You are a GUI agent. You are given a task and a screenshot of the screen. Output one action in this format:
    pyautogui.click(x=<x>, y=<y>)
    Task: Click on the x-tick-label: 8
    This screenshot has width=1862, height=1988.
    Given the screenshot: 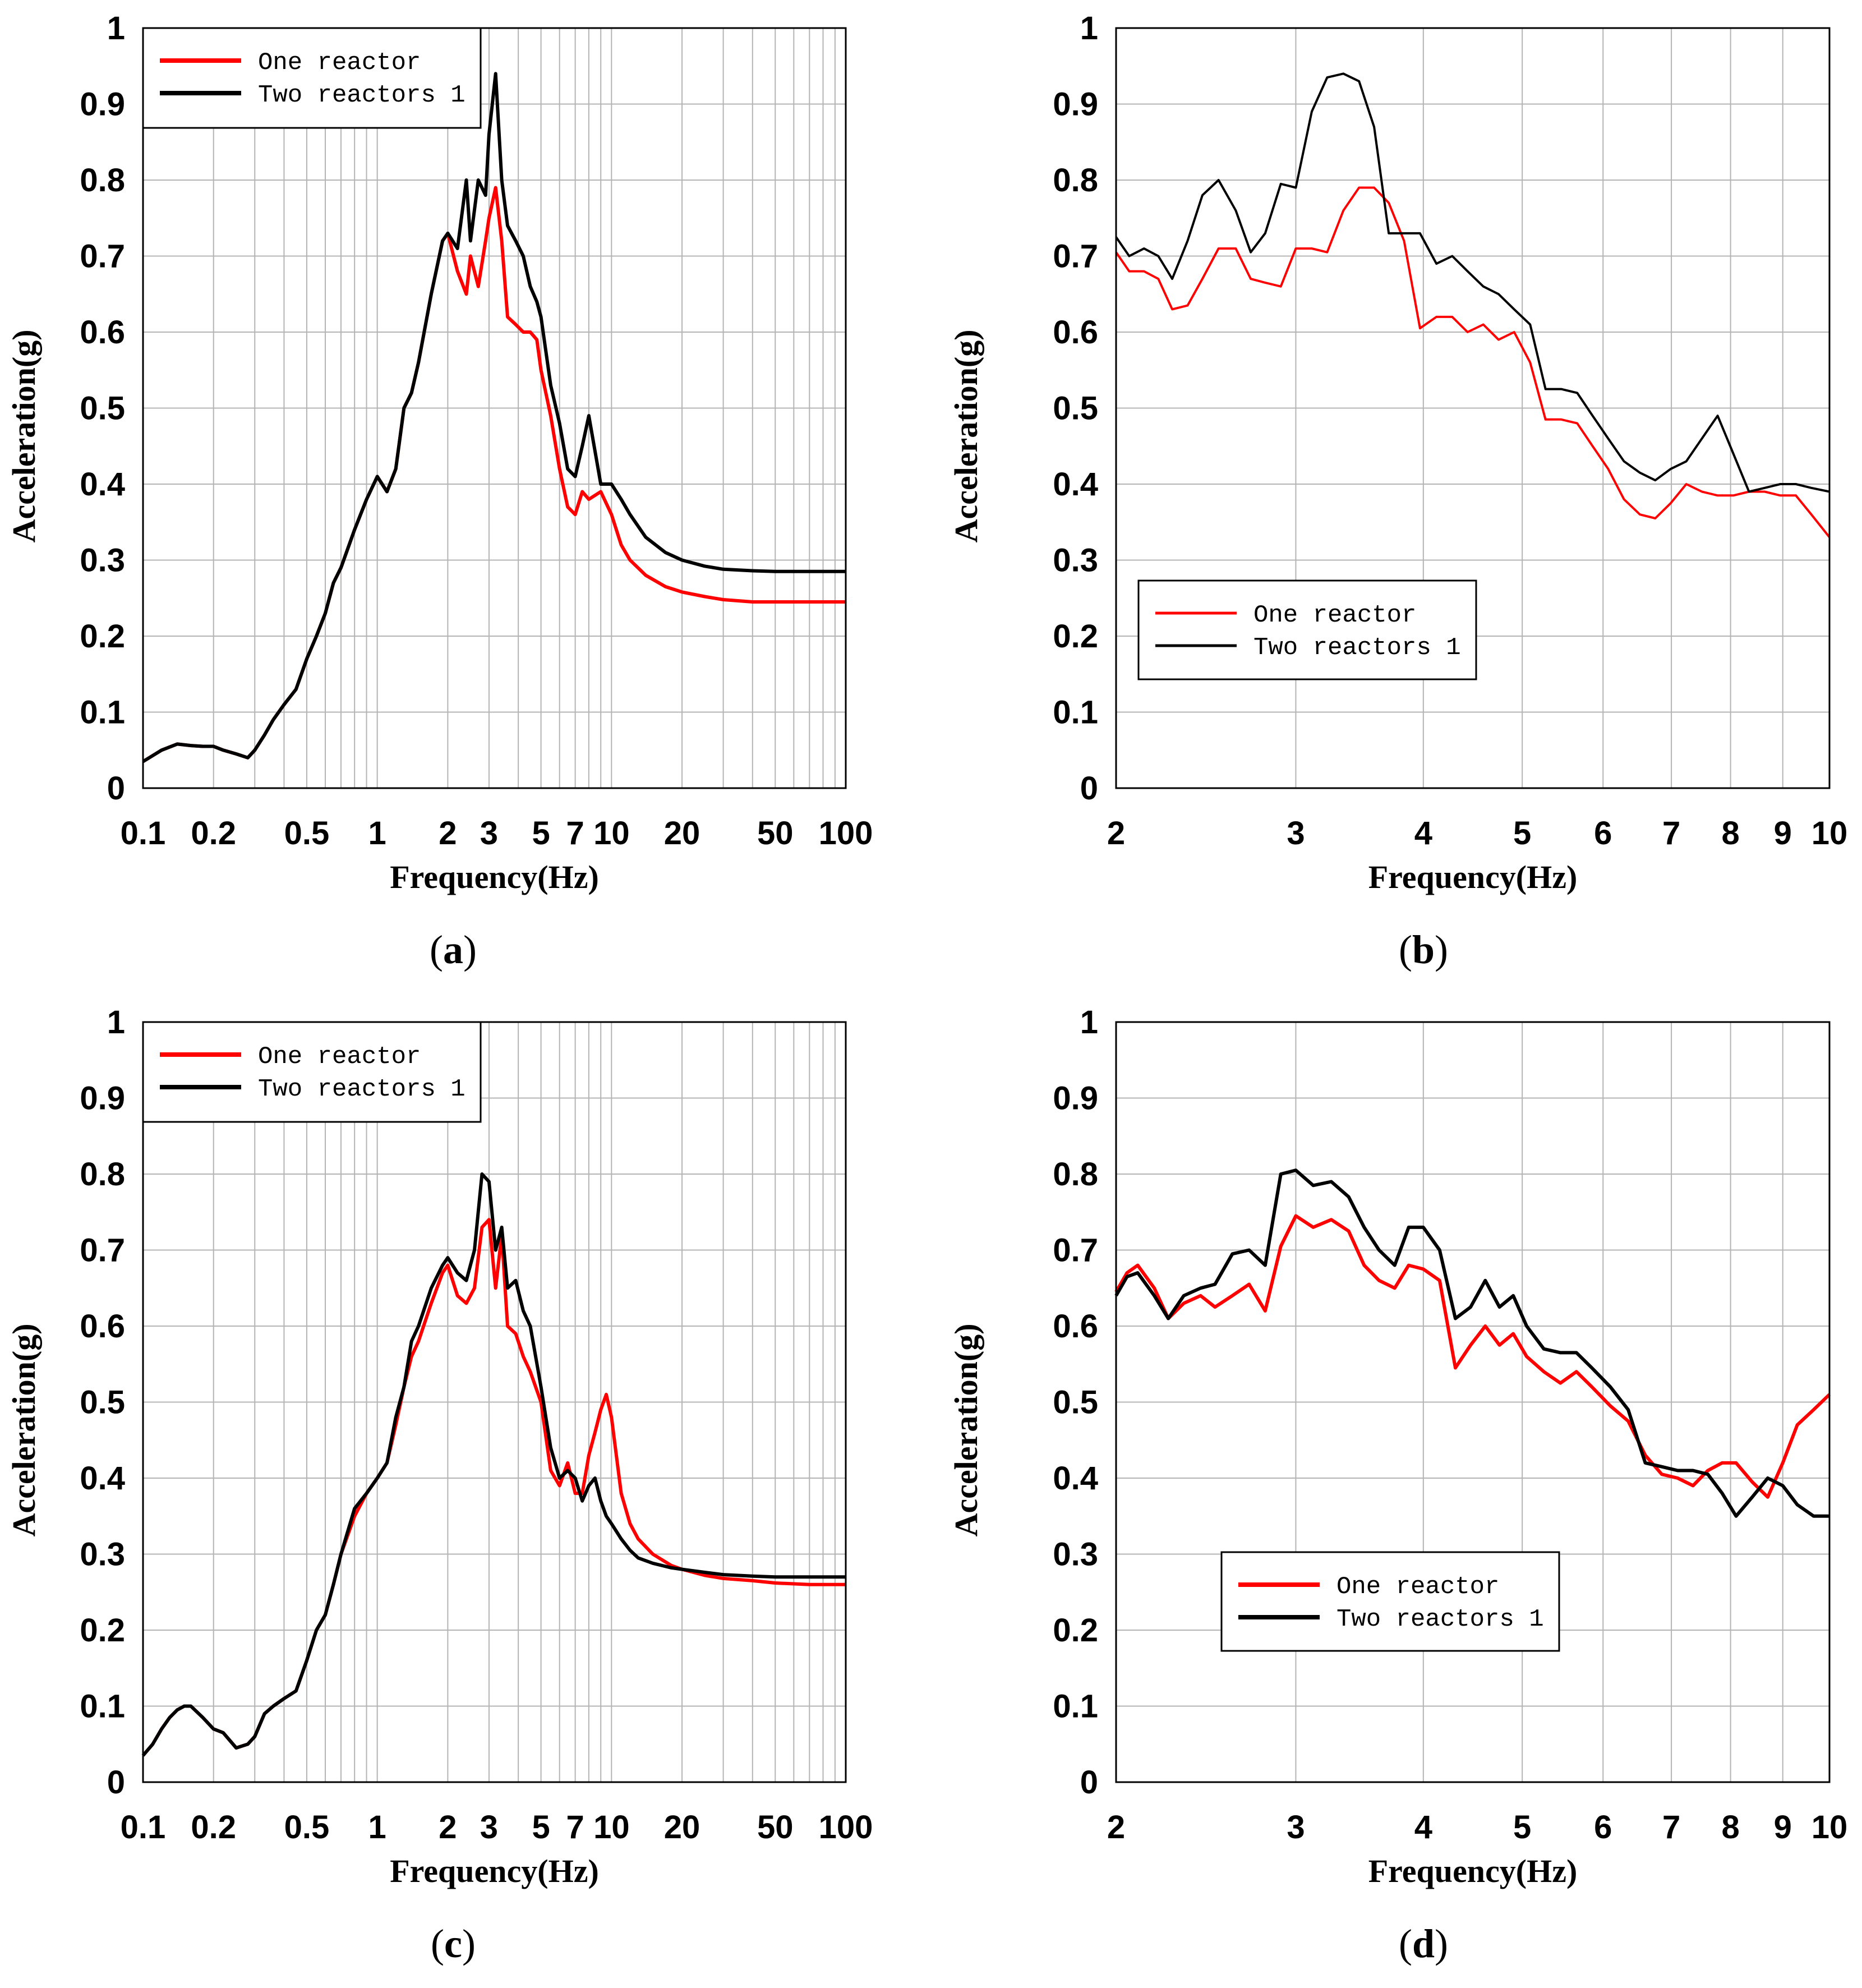 What is the action you would take?
    pyautogui.click(x=1731, y=1827)
    